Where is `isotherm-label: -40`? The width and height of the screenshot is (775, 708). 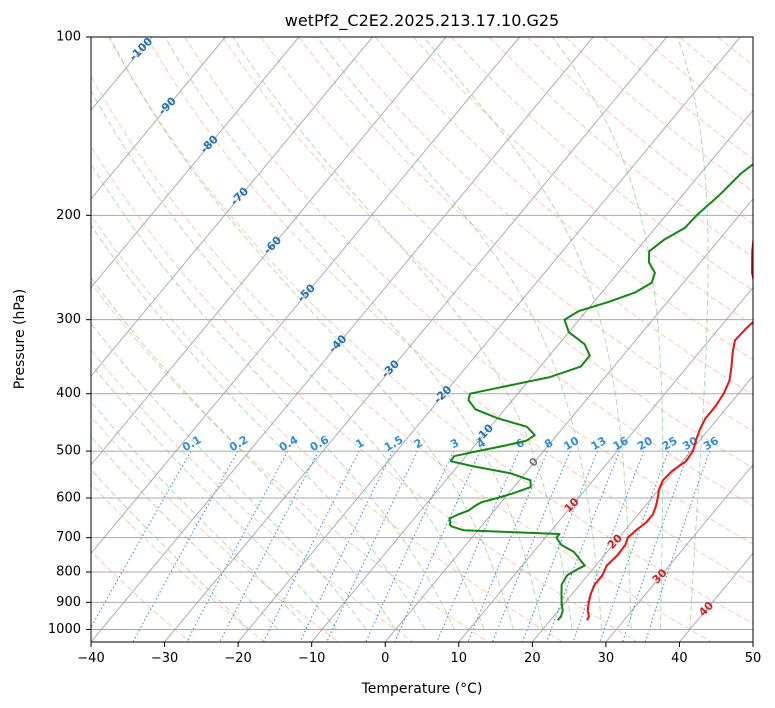
isotherm-label: -40 is located at coordinates (337, 343).